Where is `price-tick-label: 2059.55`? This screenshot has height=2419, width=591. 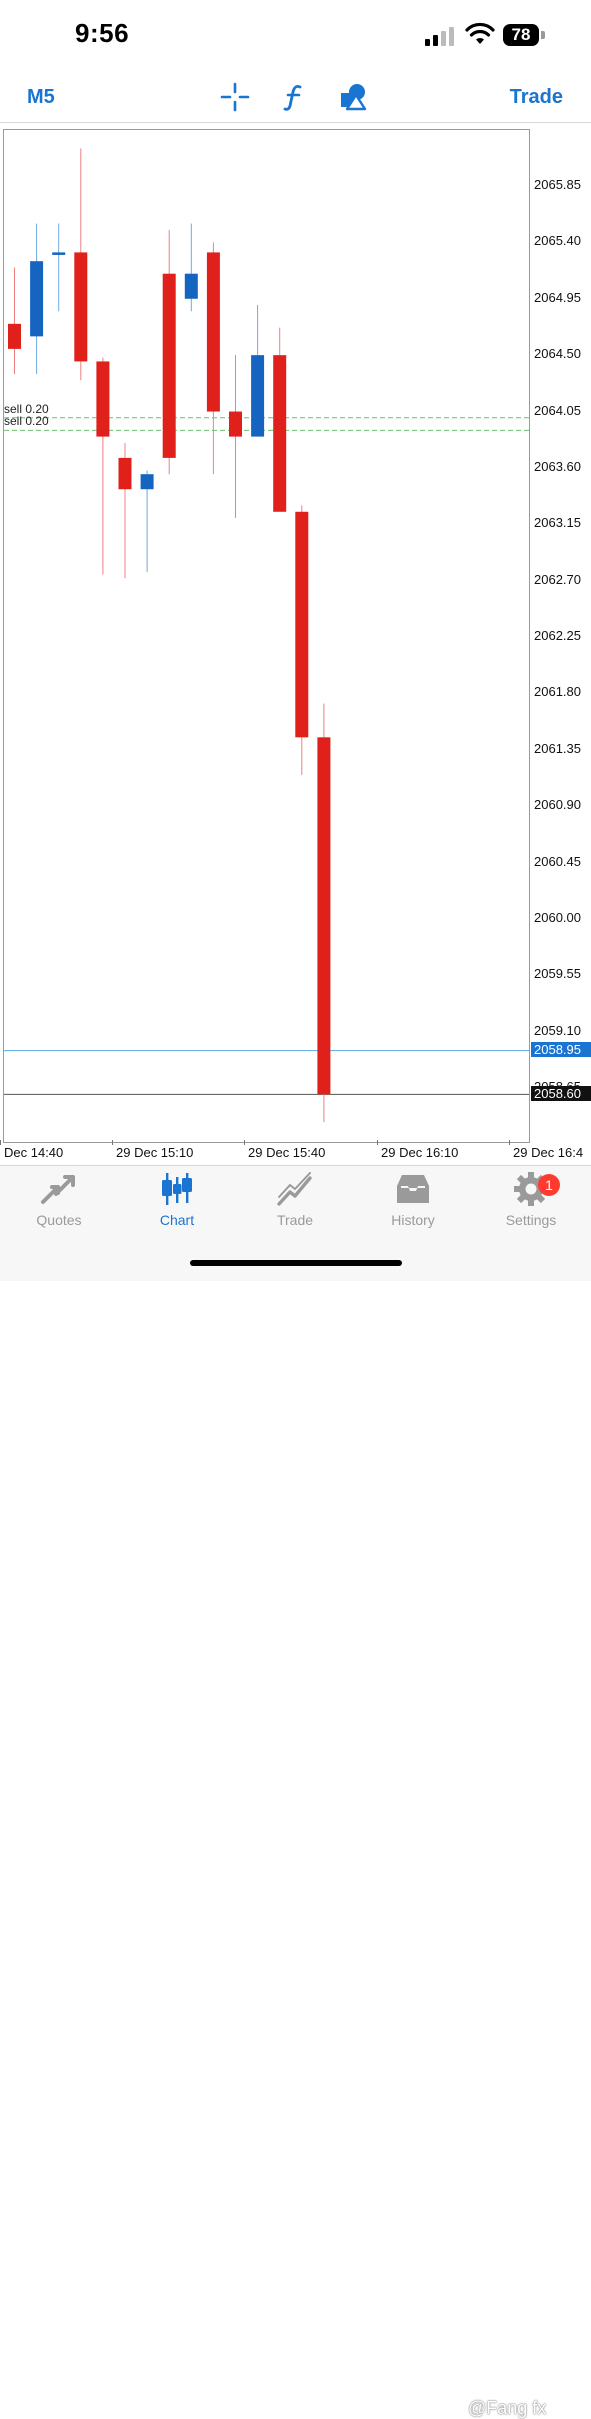
price-tick-label: 2059.55 is located at coordinates (557, 974).